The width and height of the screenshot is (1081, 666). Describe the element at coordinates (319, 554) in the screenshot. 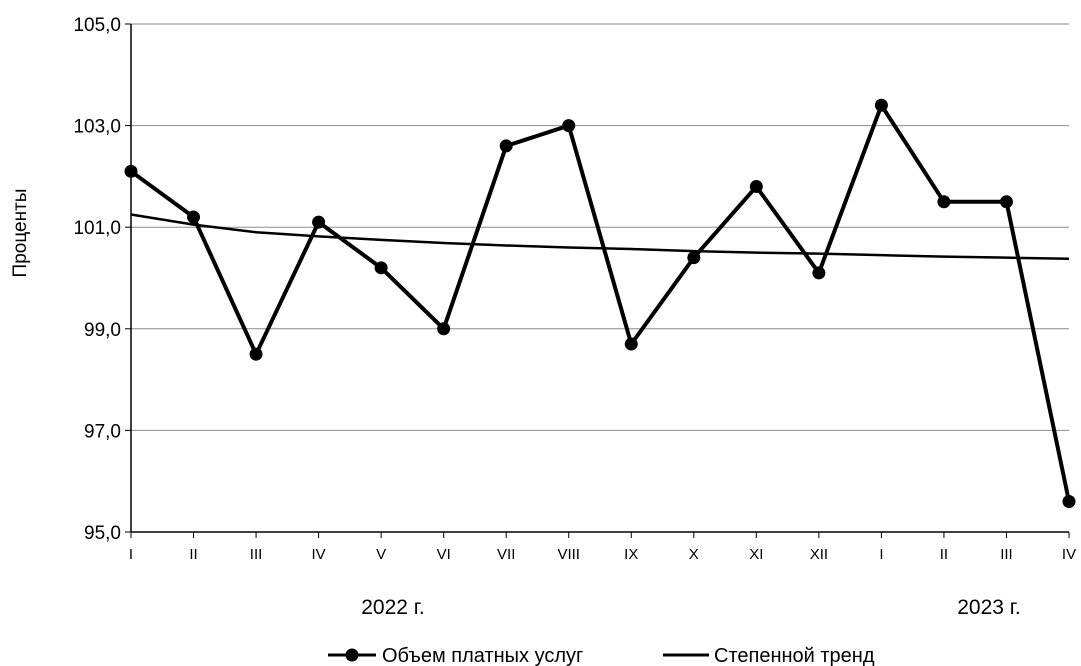

I see `x-tick-label-3: IV` at that location.